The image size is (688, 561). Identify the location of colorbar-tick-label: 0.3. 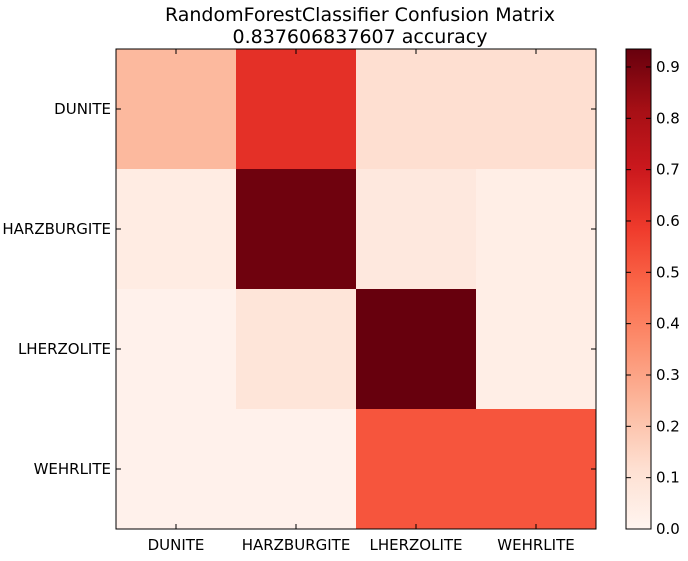
(668, 375).